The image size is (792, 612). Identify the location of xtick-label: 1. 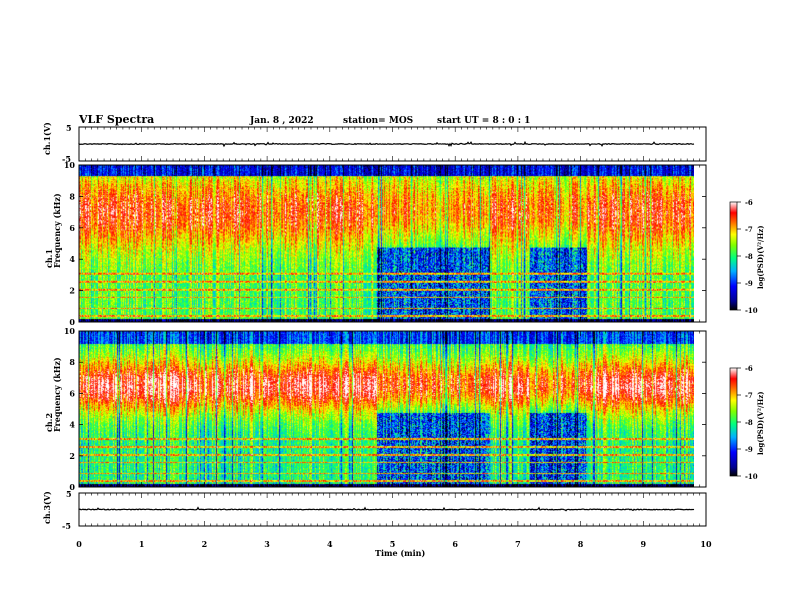
(142, 544).